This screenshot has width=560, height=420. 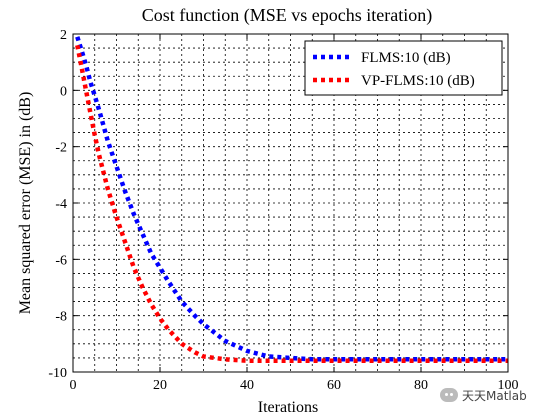 I want to click on x-tick-label: 60, so click(x=334, y=385).